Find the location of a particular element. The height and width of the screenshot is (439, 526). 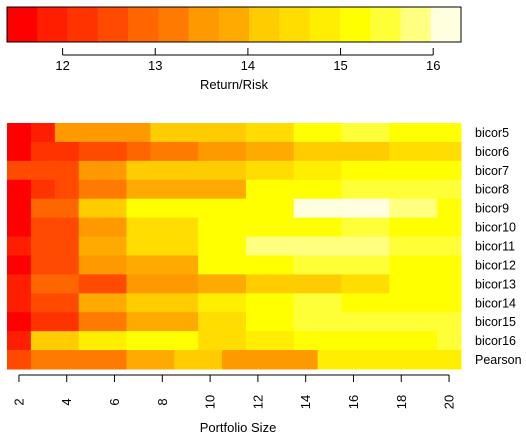

colorbar is located at coordinates (234, 24).